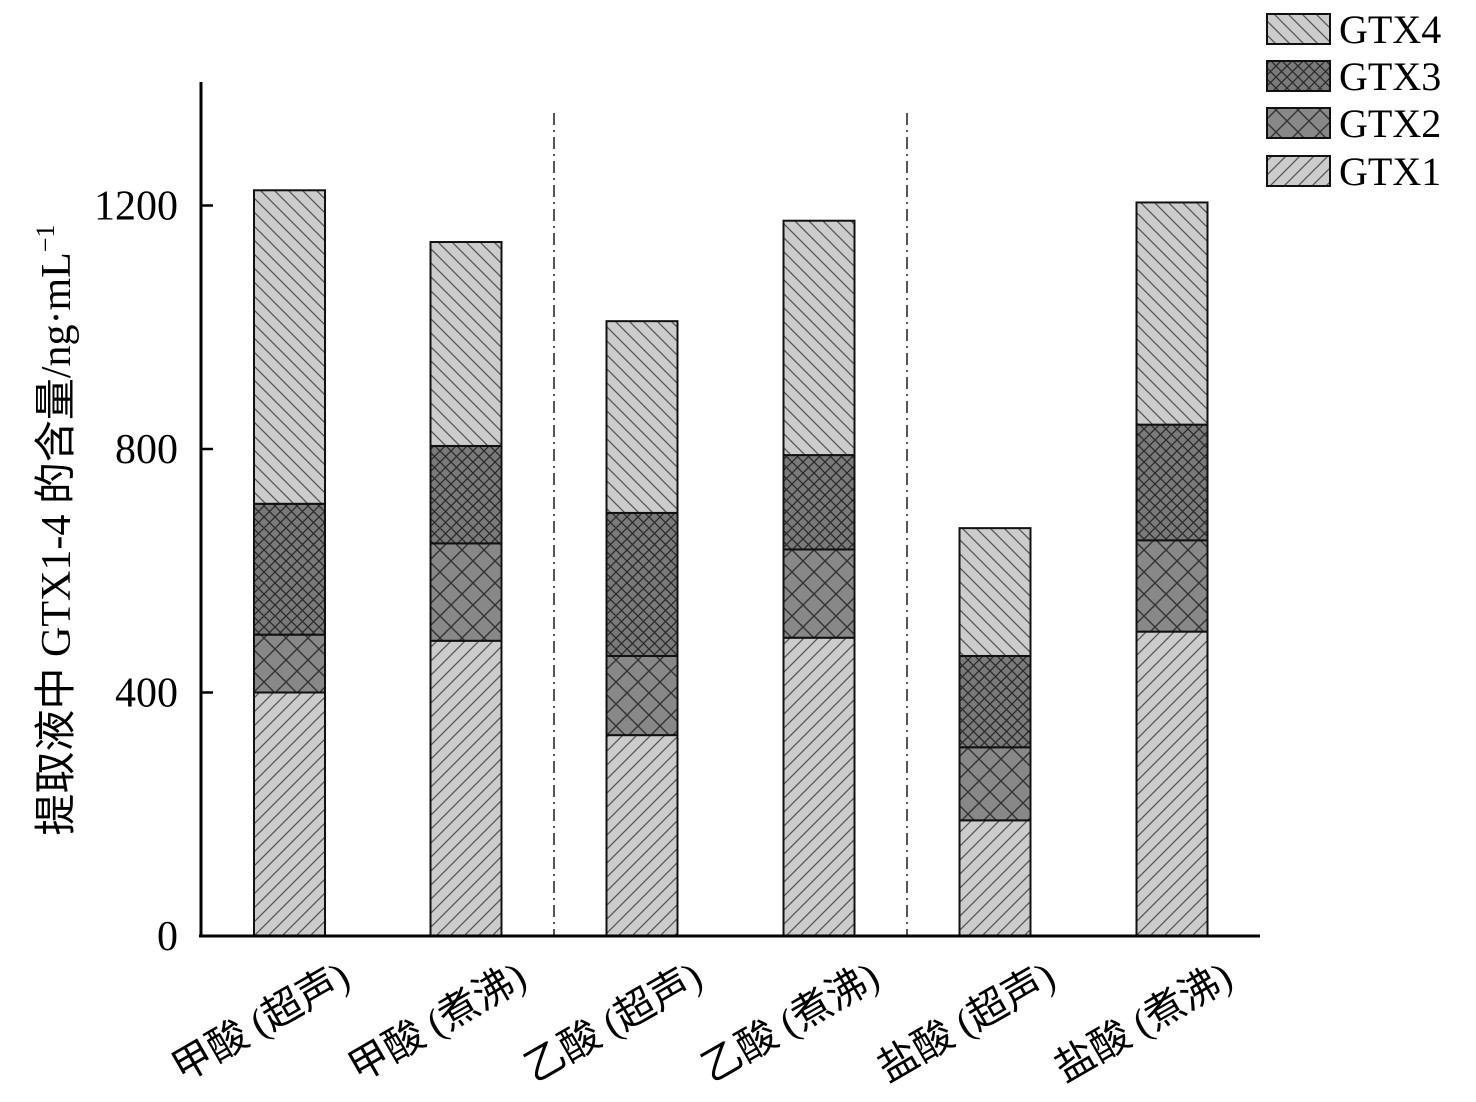 The height and width of the screenshot is (1102, 1476). I want to click on y-axis-title-superscript: −1, so click(45, 239).